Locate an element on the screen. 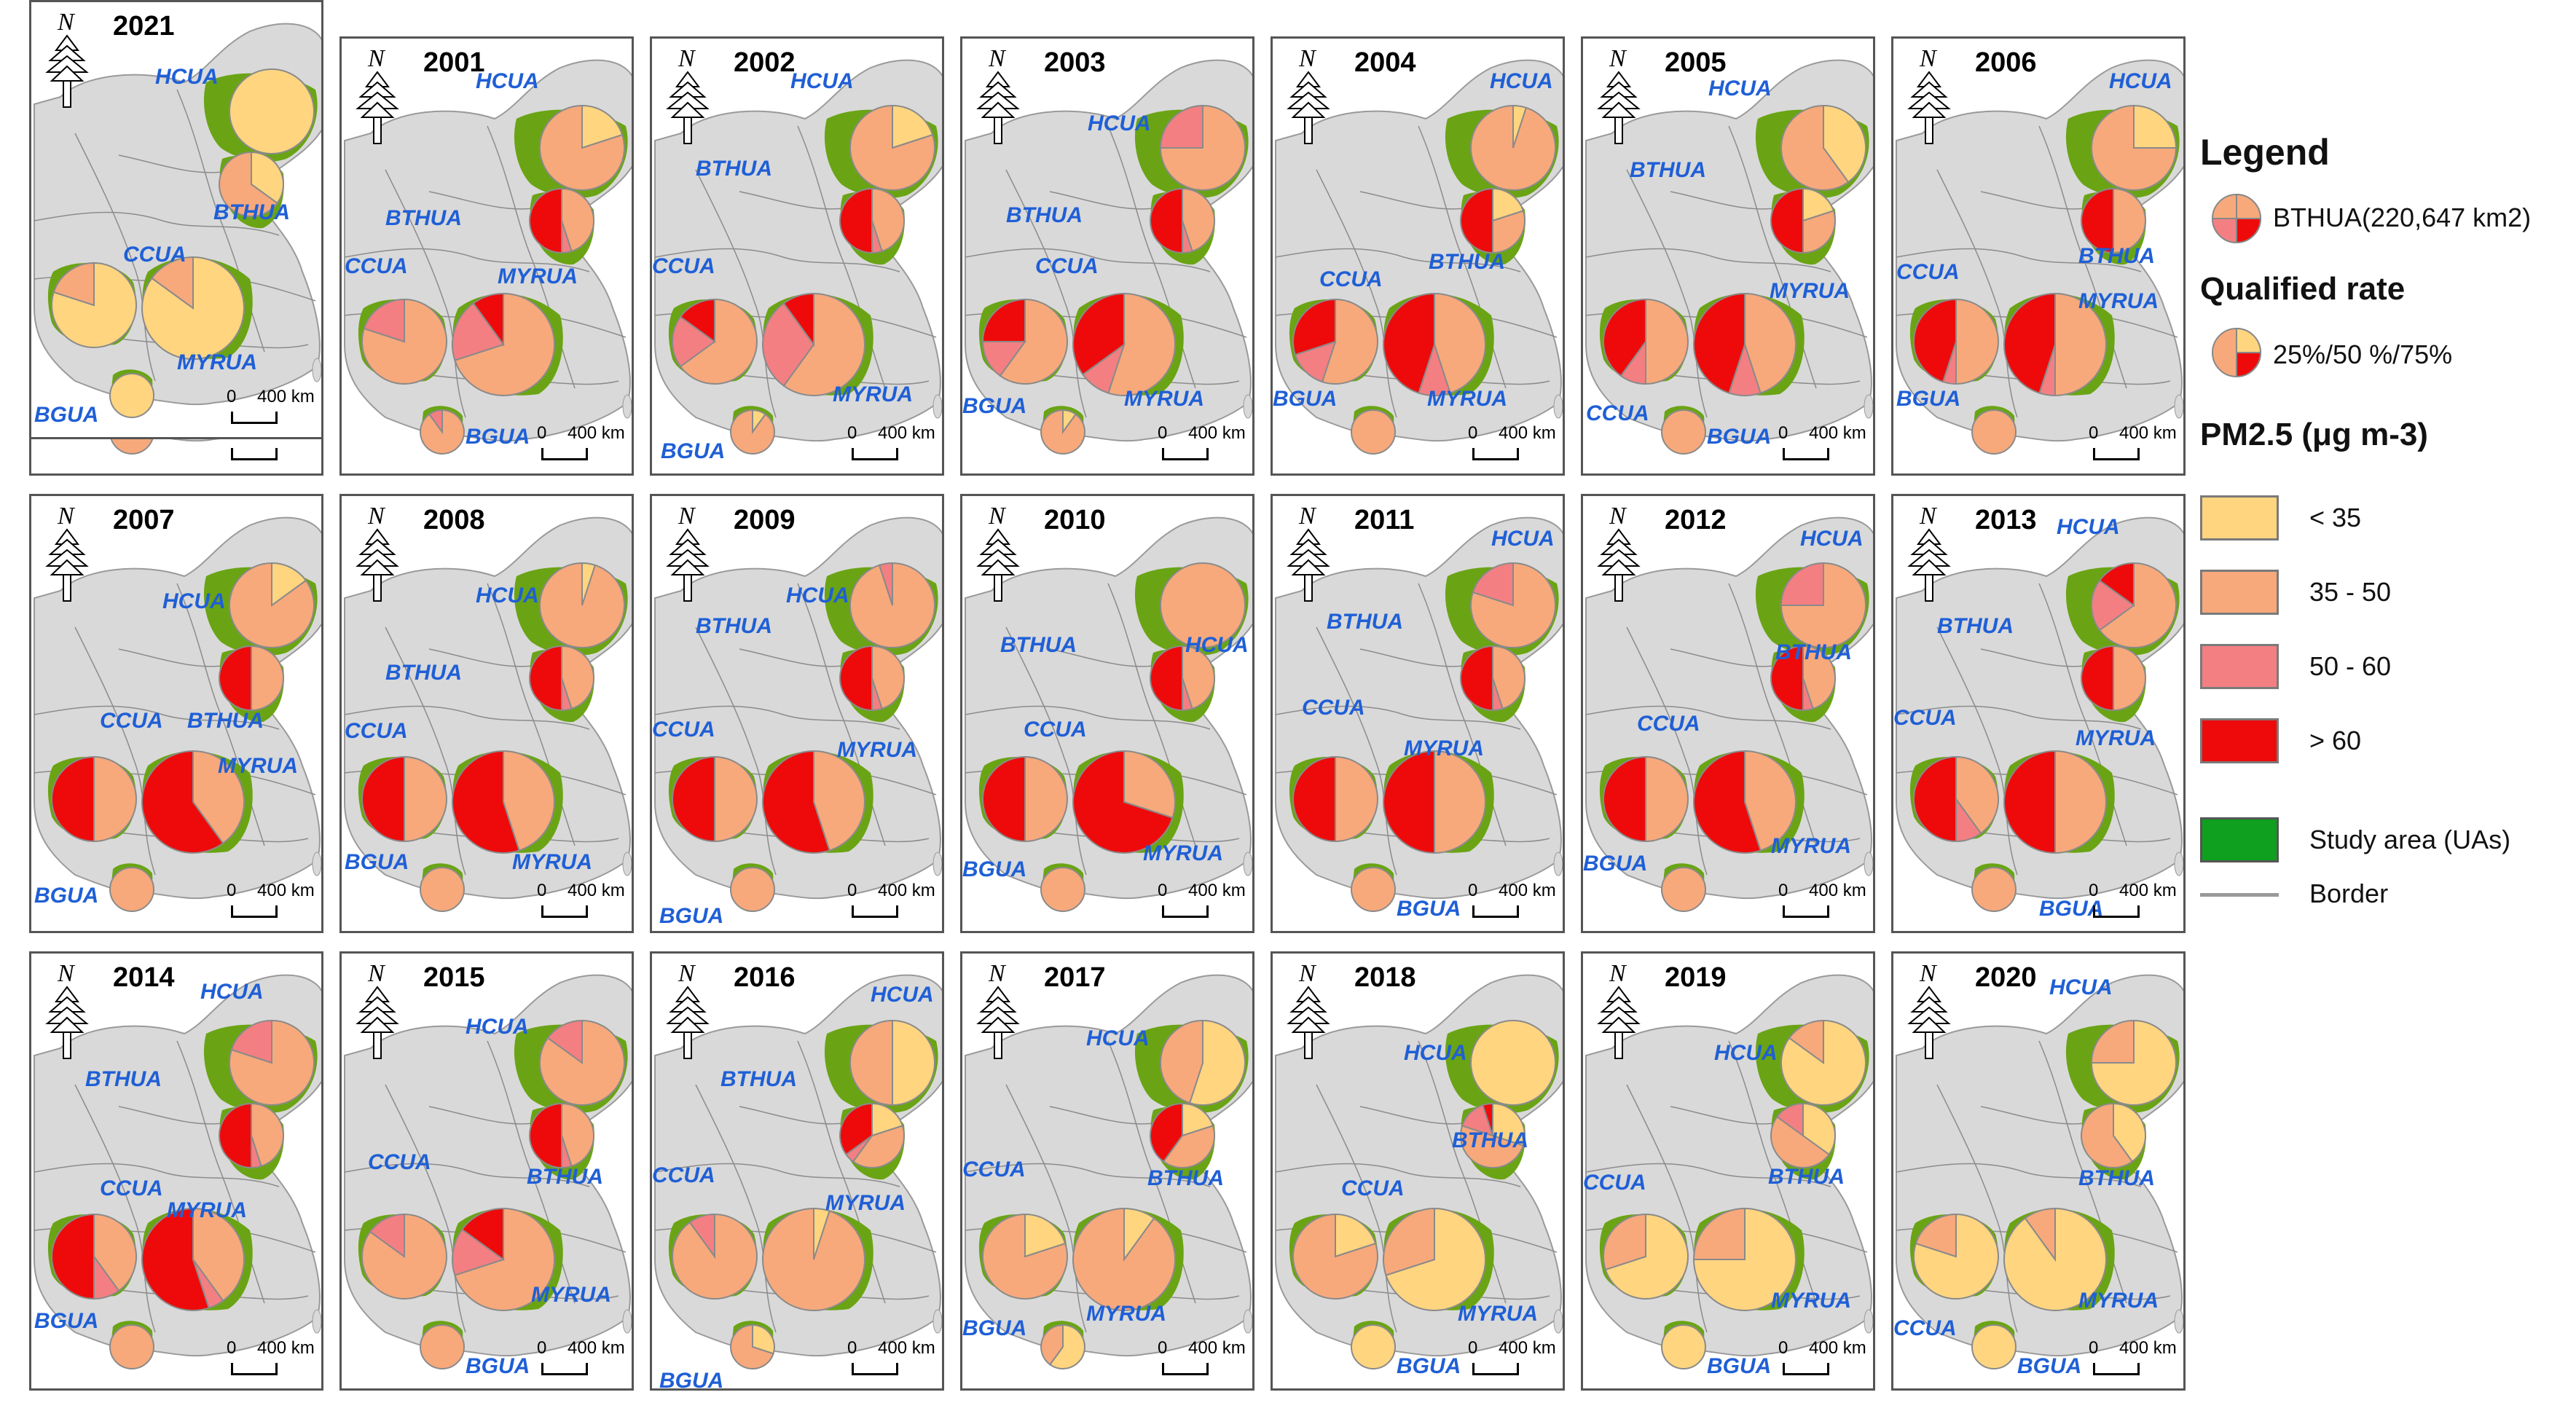  island is located at coordinates (627, 406).